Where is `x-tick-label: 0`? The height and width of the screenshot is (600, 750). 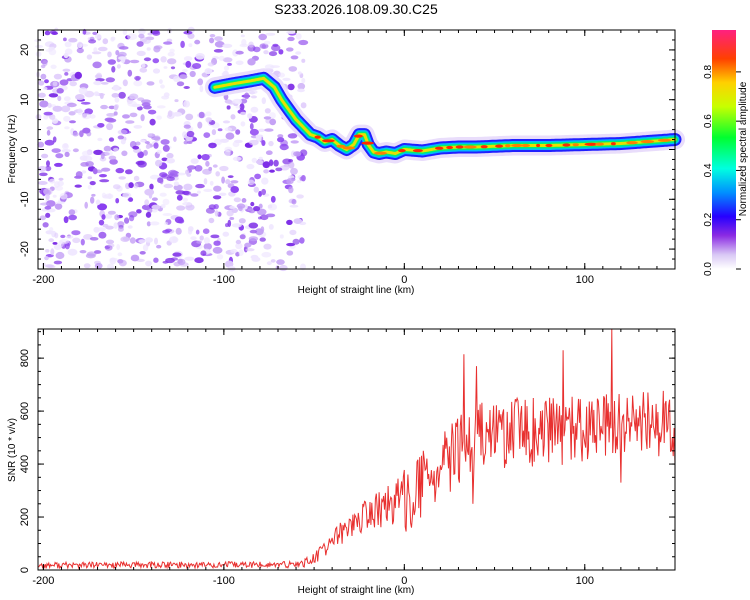
x-tick-label: 0 is located at coordinates (404, 581).